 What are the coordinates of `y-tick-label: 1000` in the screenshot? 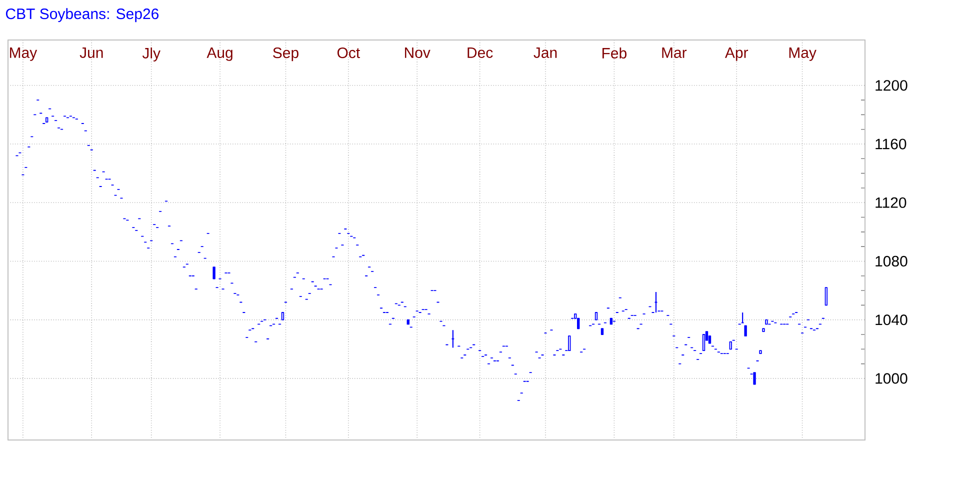 It's located at (892, 378).